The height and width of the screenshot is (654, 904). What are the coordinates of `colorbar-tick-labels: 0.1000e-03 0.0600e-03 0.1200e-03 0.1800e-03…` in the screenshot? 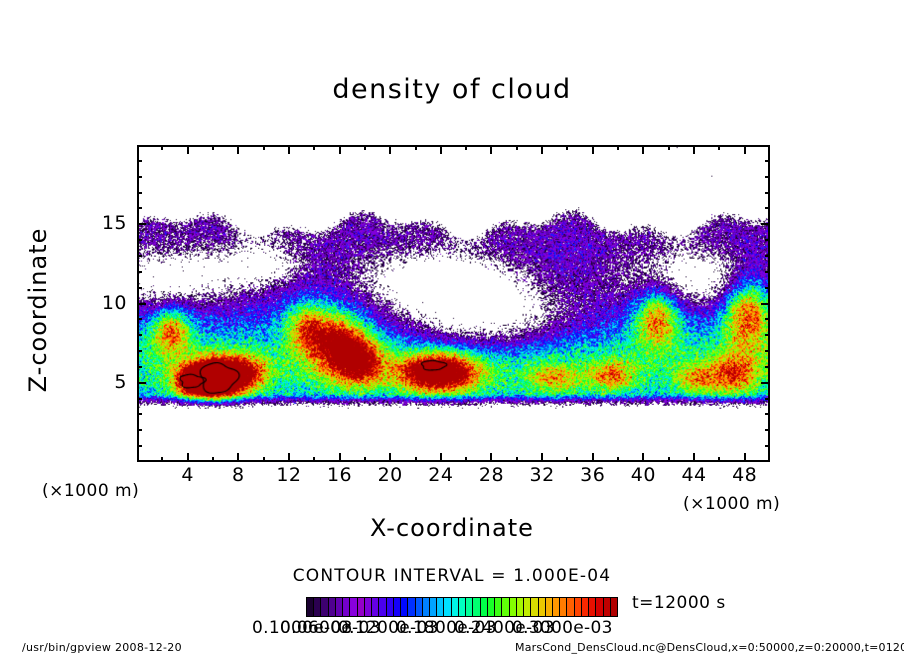 It's located at (462, 629).